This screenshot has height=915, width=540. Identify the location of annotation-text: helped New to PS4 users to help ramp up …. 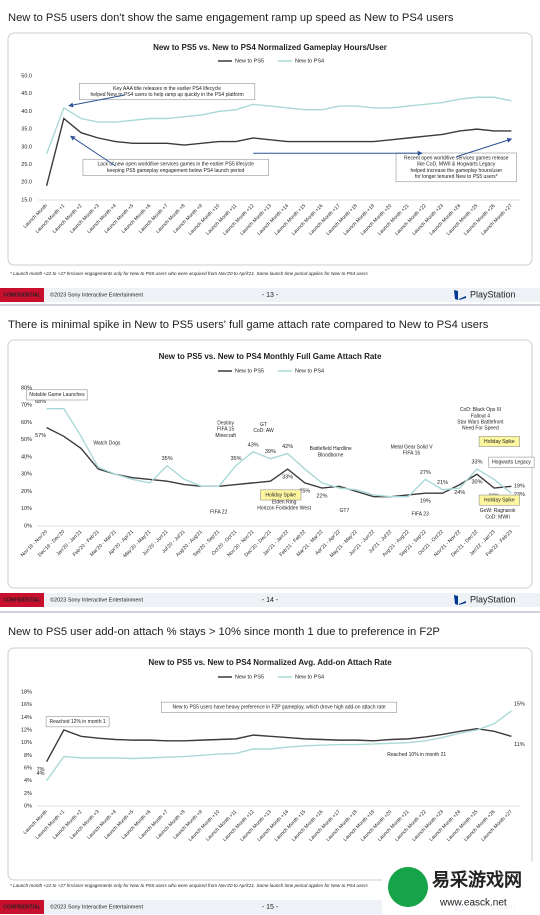
(167, 95).